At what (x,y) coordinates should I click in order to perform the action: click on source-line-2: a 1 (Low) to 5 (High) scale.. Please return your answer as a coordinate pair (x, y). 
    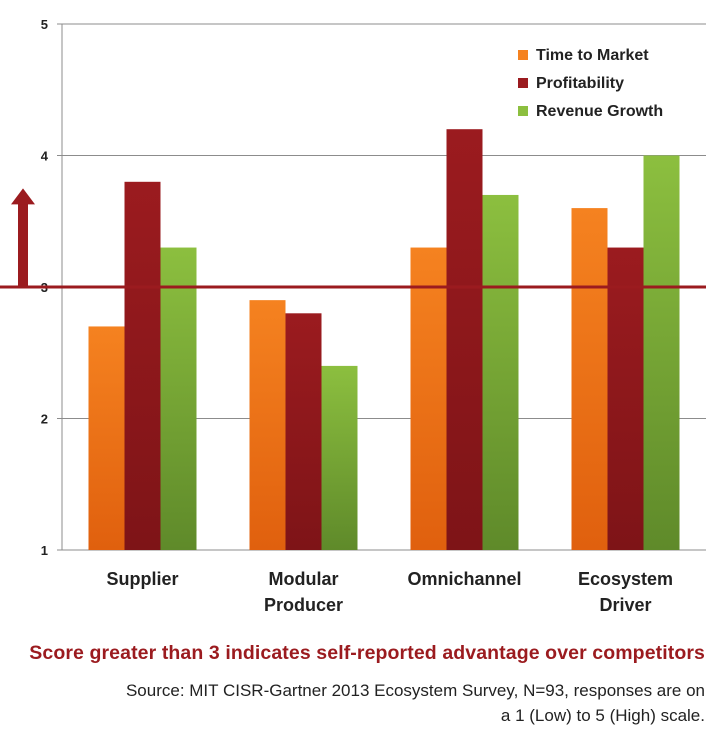
    Looking at the image, I should click on (602, 715).